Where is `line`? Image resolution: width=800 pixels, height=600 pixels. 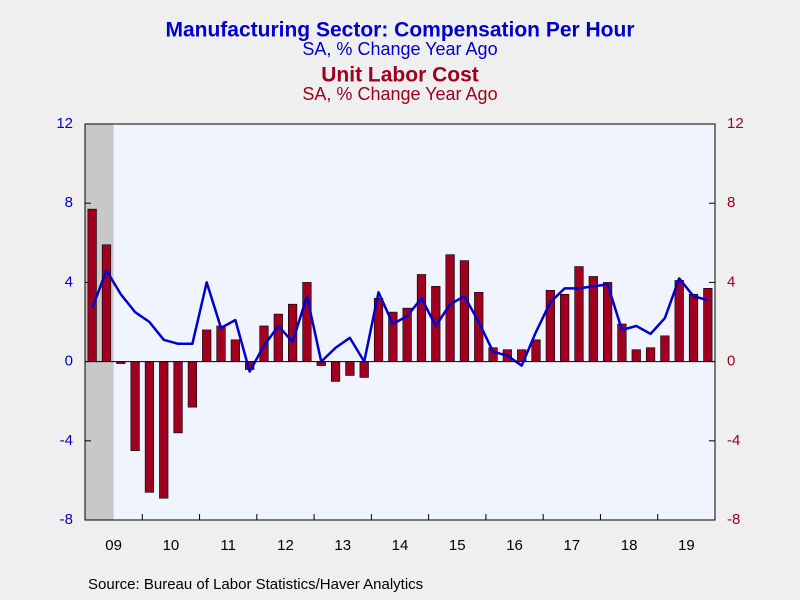
line is located at coordinates (399, 321).